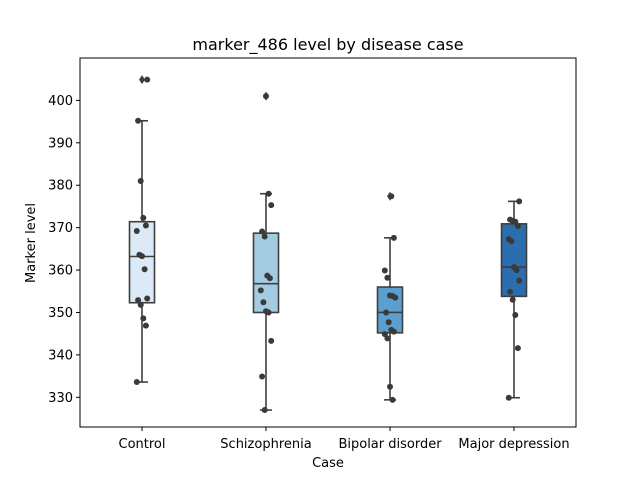  I want to click on y-tick-label: 400, so click(60, 101).